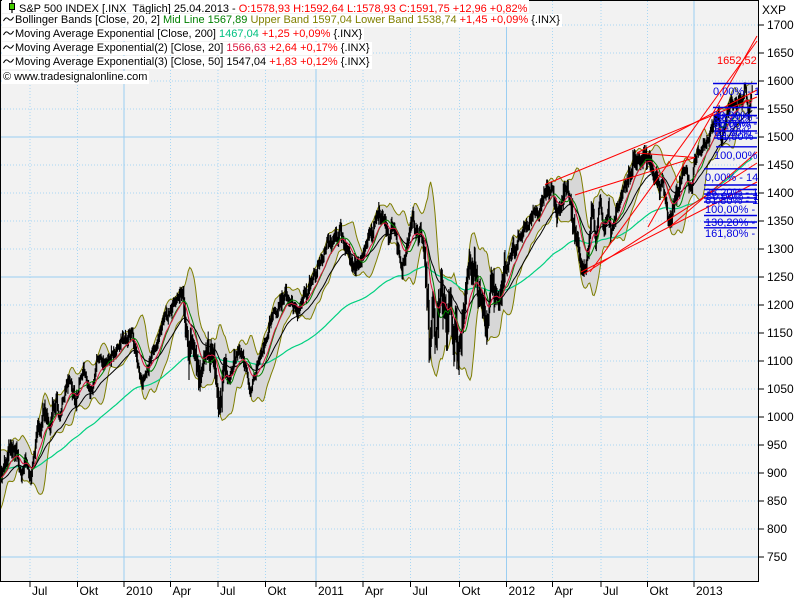 The image size is (800, 605). What do you see at coordinates (331, 591) in the screenshot?
I see `svg-text: 2011` at bounding box center [331, 591].